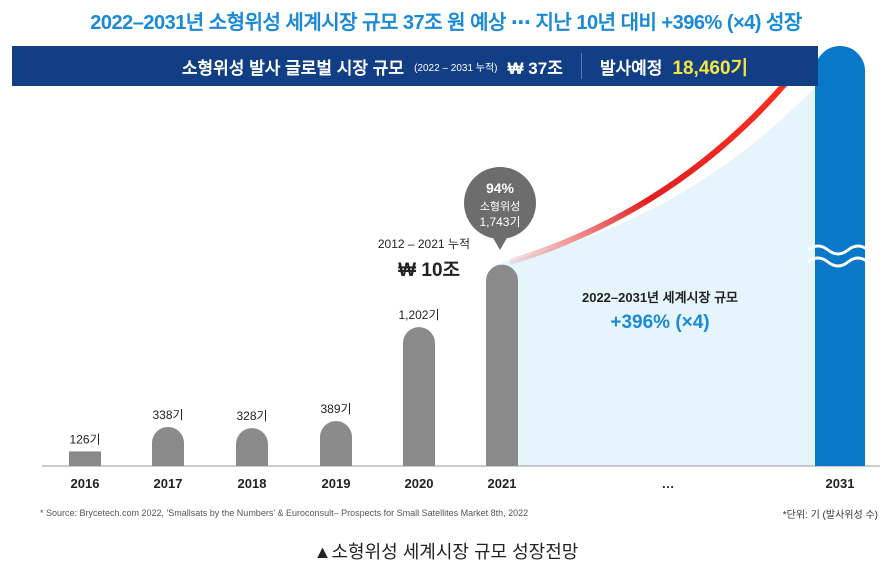 This screenshot has width=892, height=572. I want to click on x-tick-label: 2016, so click(85, 483).